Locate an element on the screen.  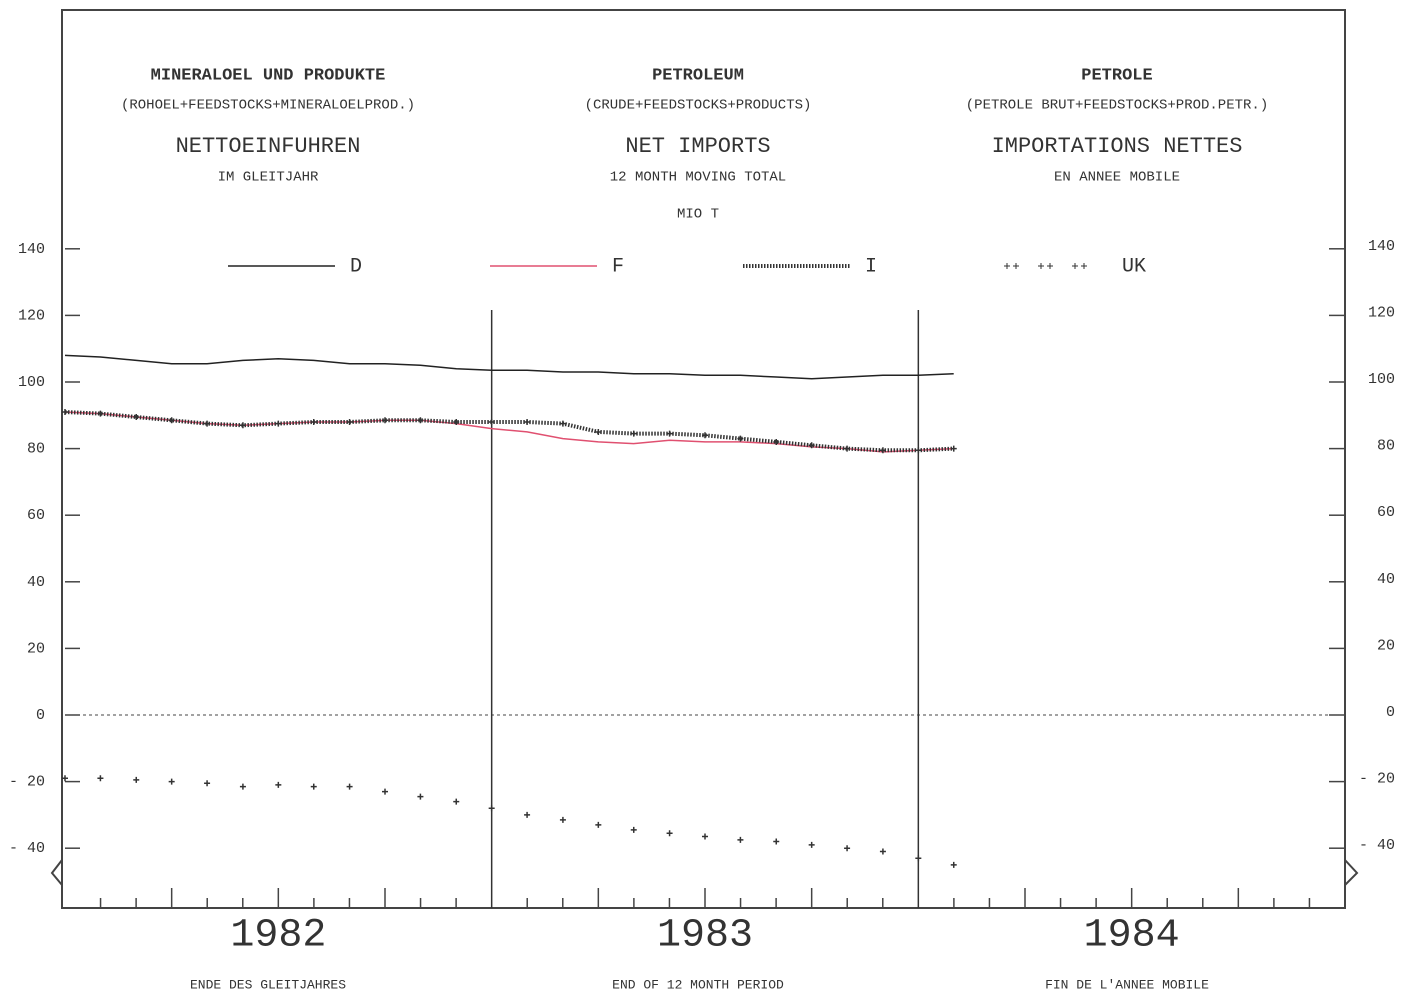
unit-label: MIO T is located at coordinates (698, 215).